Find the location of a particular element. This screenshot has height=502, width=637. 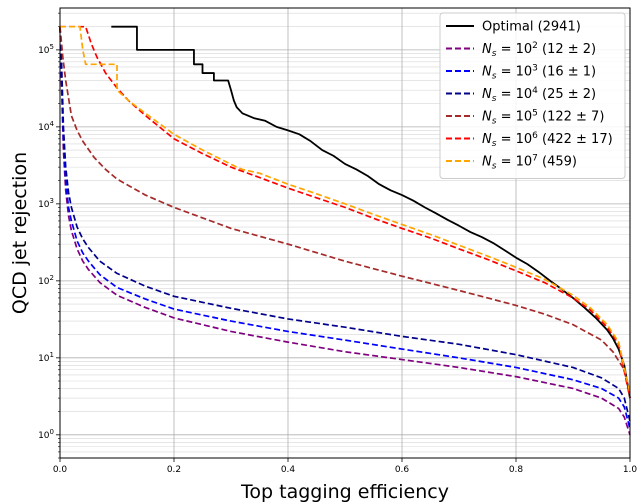

legend-label: Ns = 105 (122 ± 7) is located at coordinates (543, 118).